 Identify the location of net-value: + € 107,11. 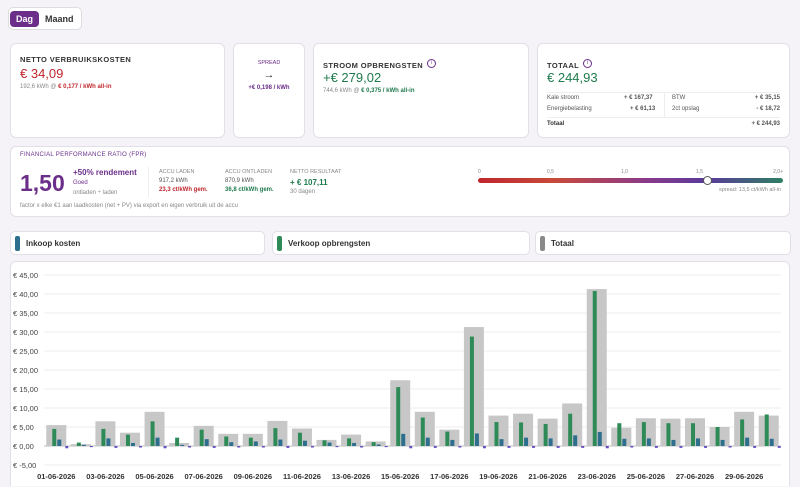
(309, 182).